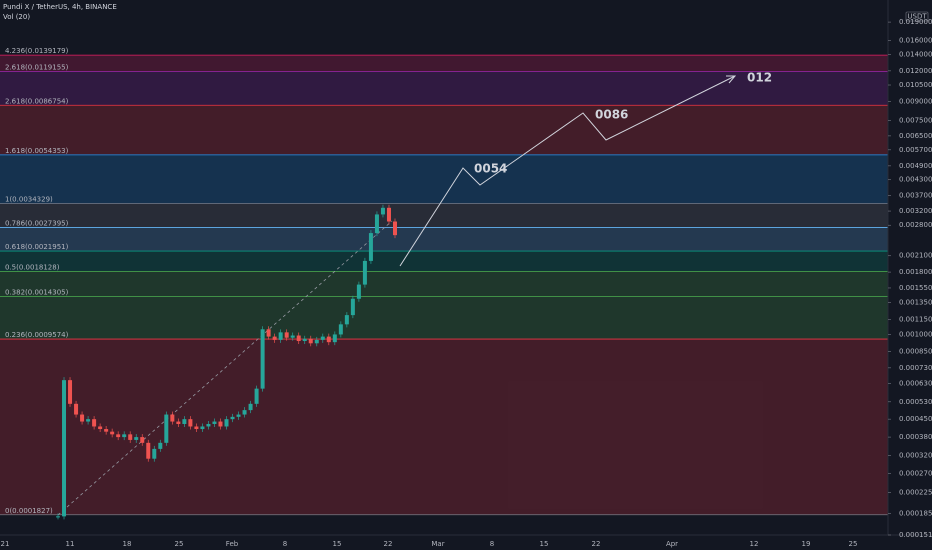 This screenshot has width=932, height=550. I want to click on fib-label: 1.618(0.0054353), so click(37, 151).